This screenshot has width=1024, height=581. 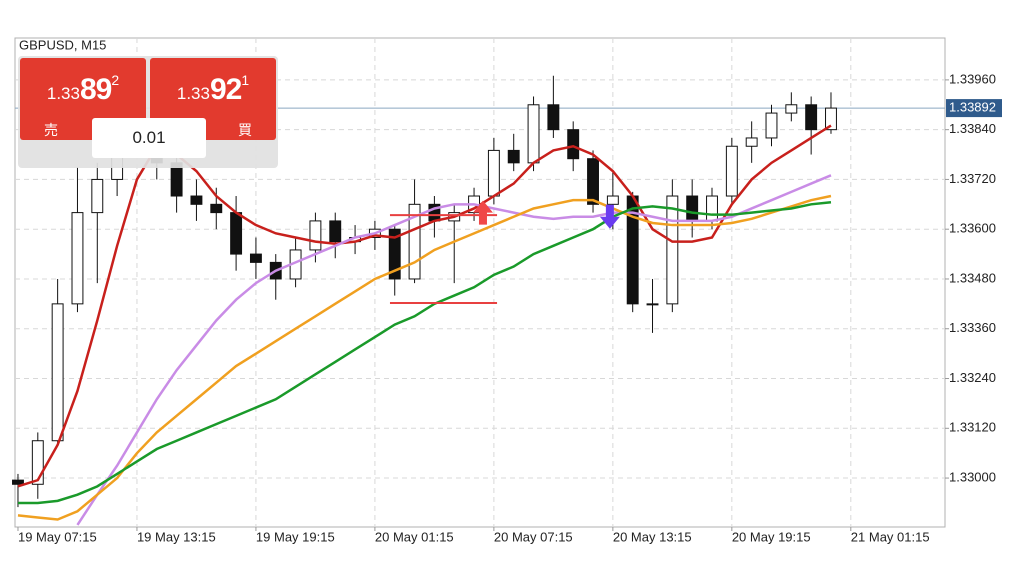 I want to click on price-label: 1.33892, so click(x=972, y=107).